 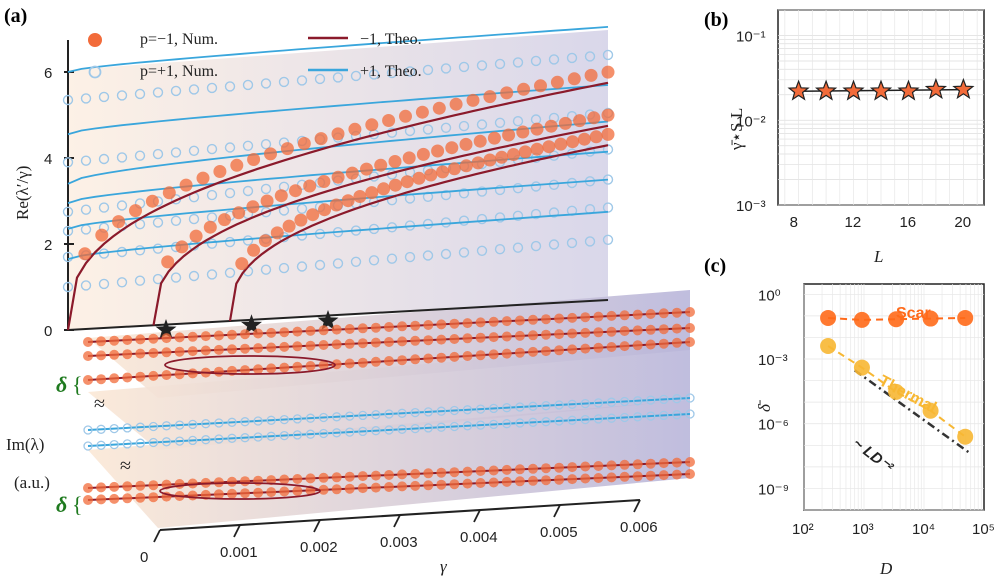 I want to click on im-axis-label-2: (a.u.), so click(x=32, y=482).